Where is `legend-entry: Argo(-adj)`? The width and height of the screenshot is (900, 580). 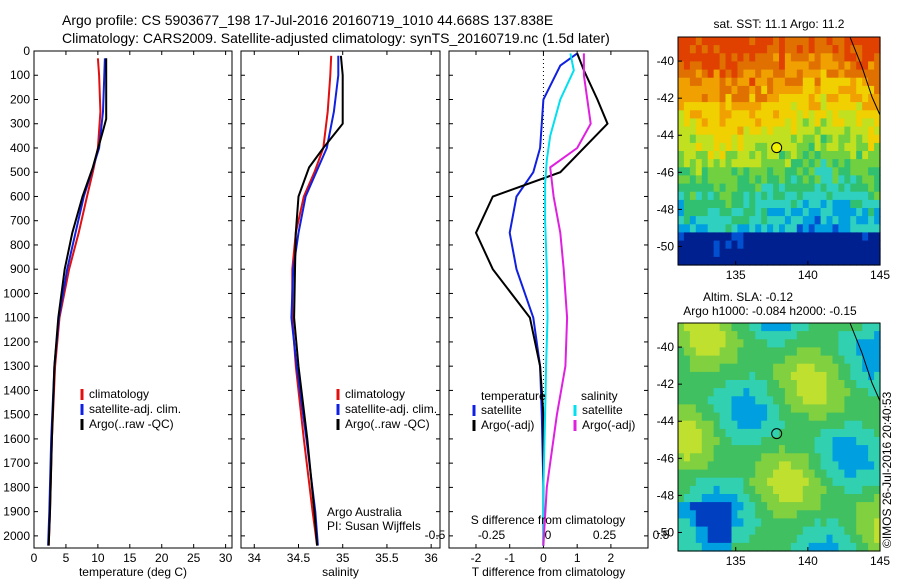 legend-entry: Argo(-adj) is located at coordinates (507, 425).